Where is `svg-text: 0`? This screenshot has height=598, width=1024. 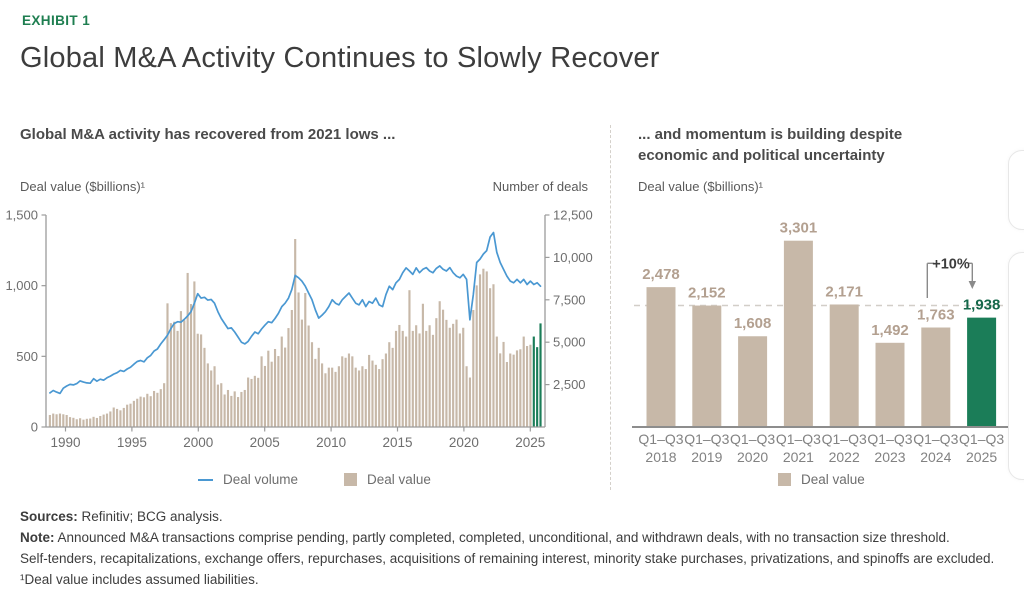 svg-text: 0 is located at coordinates (34, 427).